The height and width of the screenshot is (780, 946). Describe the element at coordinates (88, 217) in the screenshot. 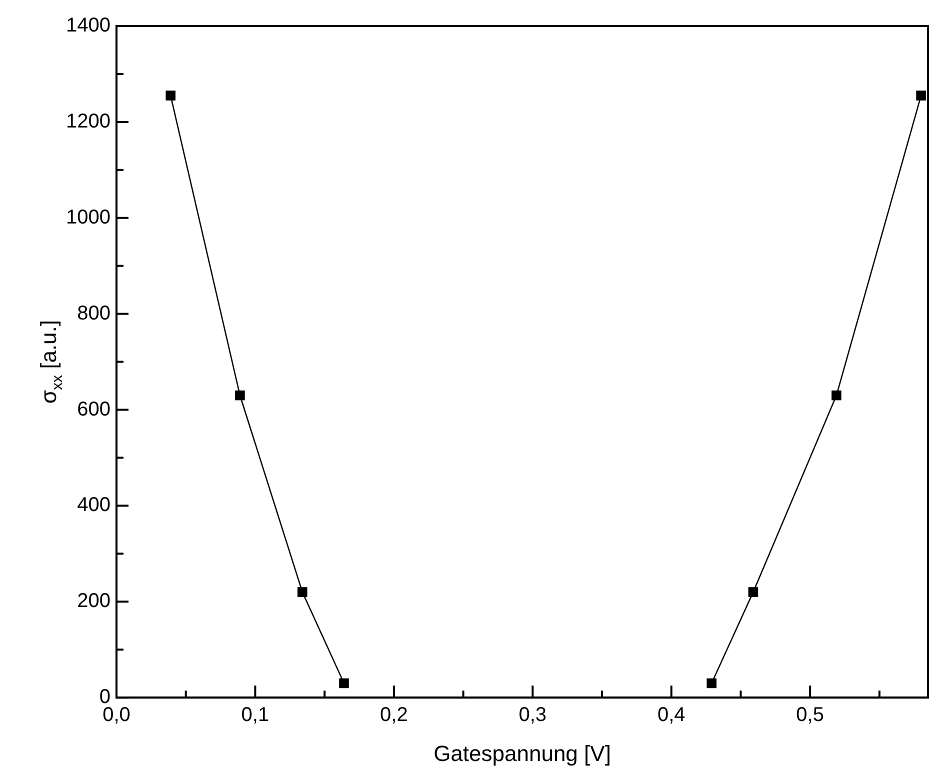

I see `y-tick-label: 1000` at that location.